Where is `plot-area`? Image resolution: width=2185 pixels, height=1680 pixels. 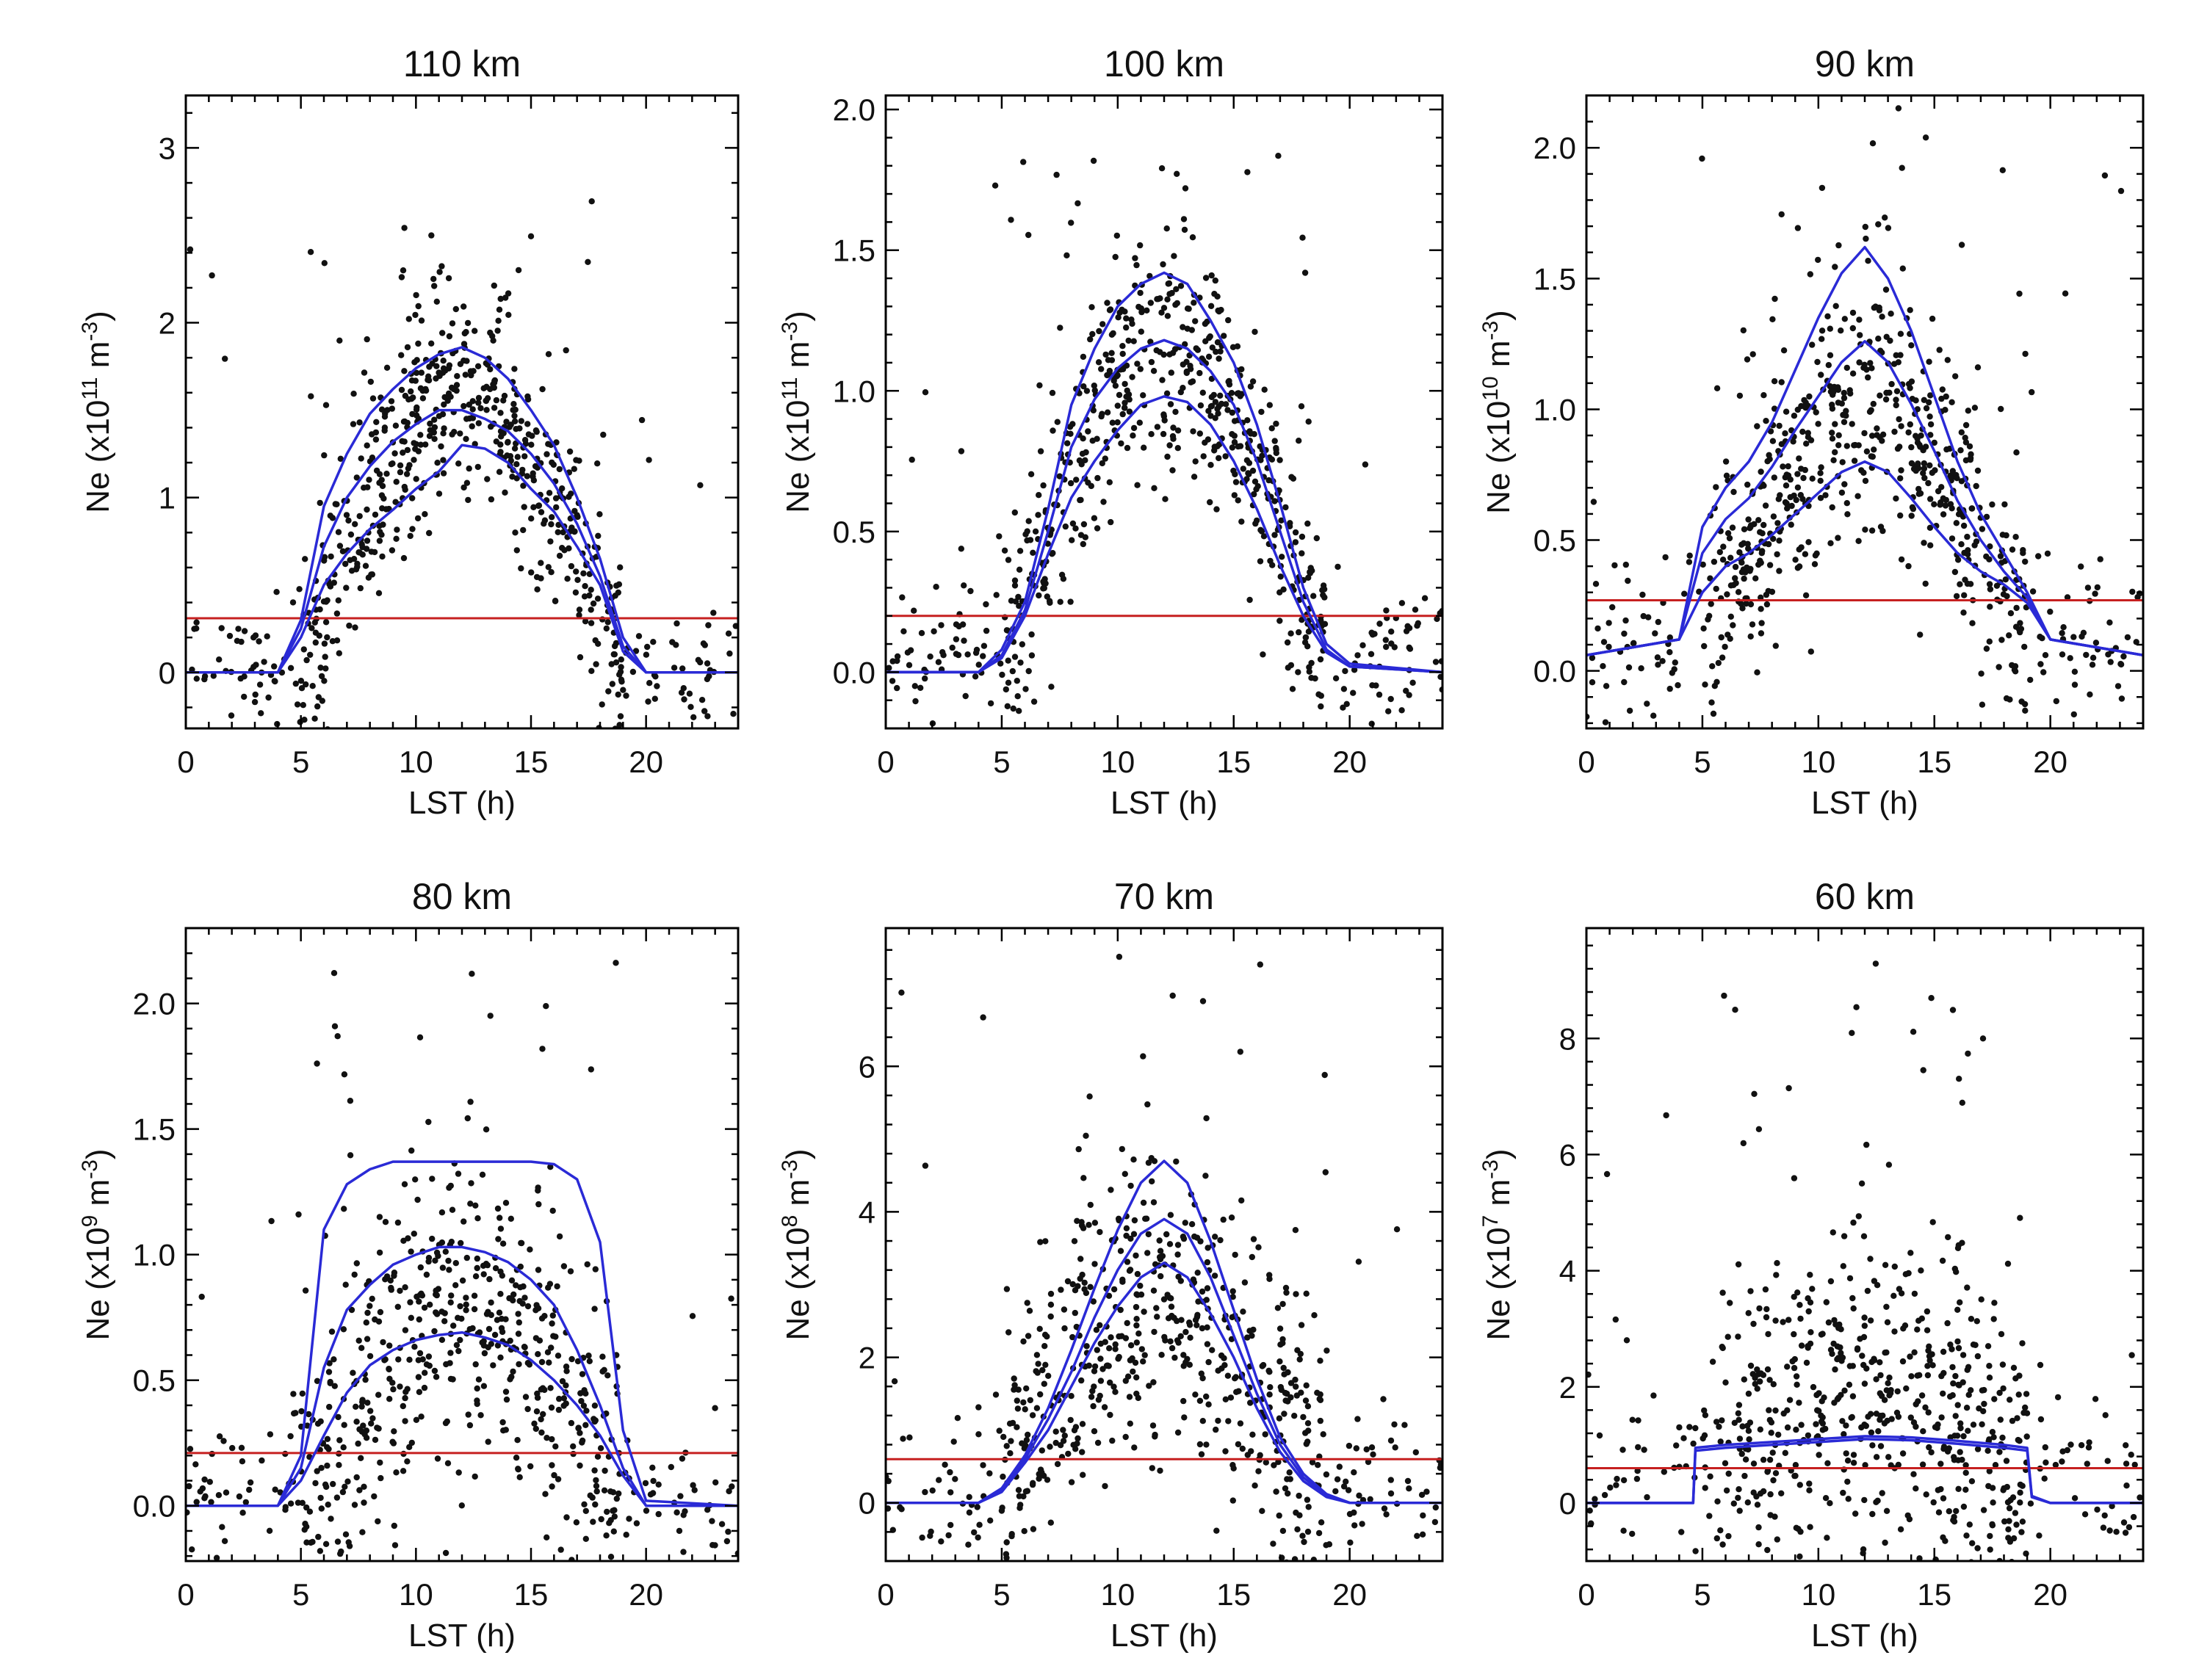
plot-area is located at coordinates (1164, 1257).